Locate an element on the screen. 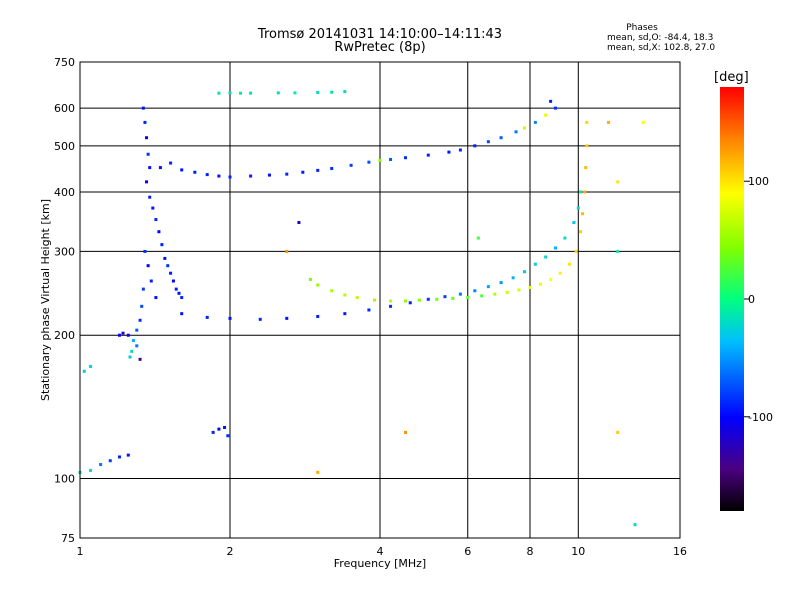 This screenshot has height=600, width=800. x-axis-label: Frequency [MHz] is located at coordinates (380, 563).